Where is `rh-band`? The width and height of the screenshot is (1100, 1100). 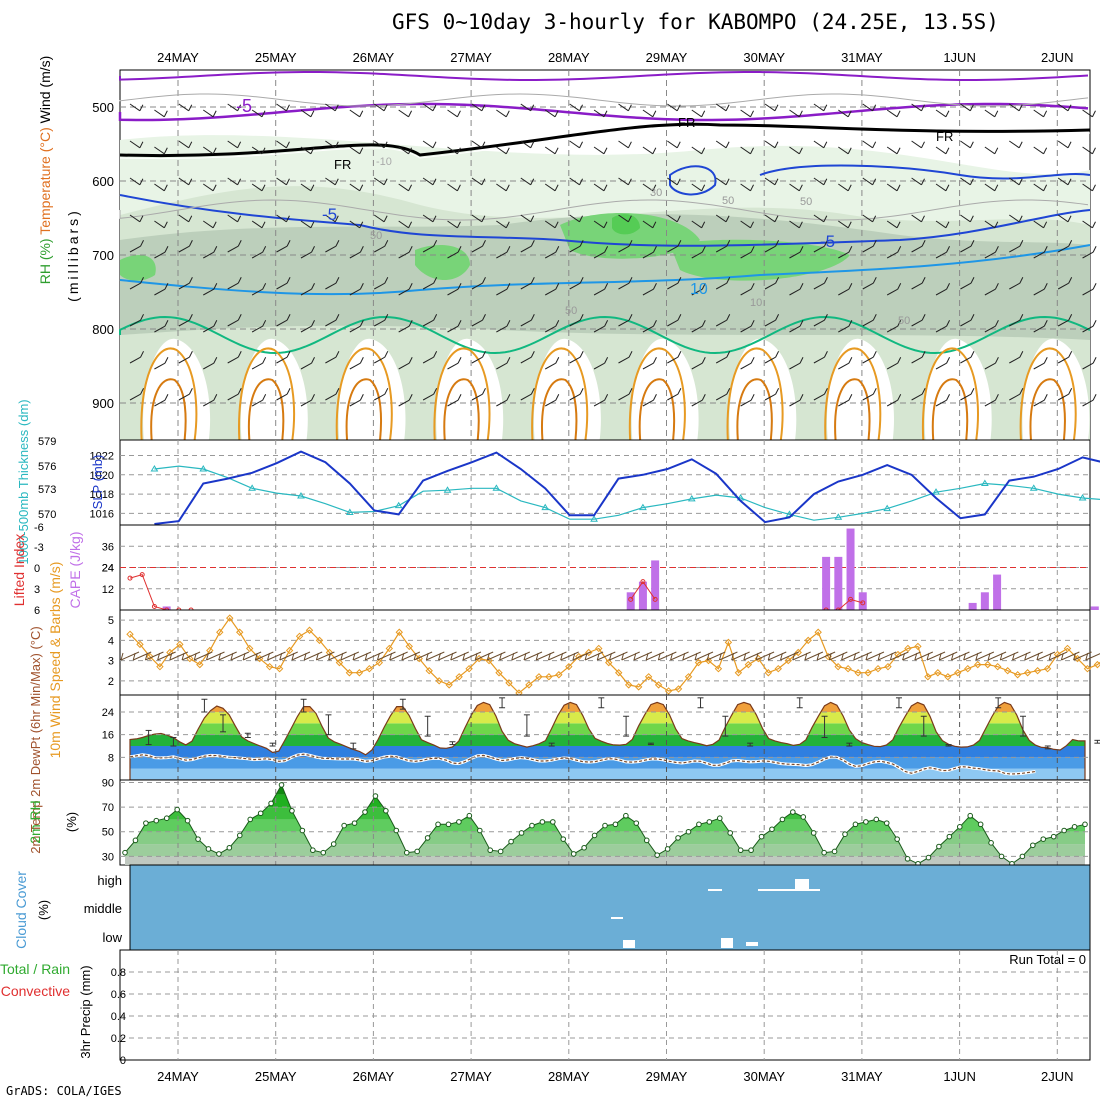
rh-band is located at coordinates (605, 850).